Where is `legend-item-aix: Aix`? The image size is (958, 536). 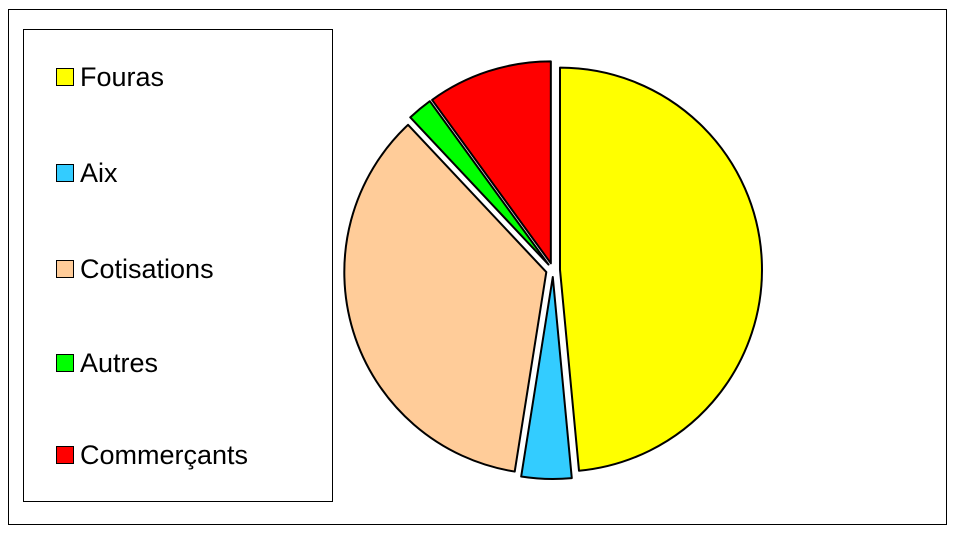
legend-item-aix: Aix is located at coordinates (87, 173).